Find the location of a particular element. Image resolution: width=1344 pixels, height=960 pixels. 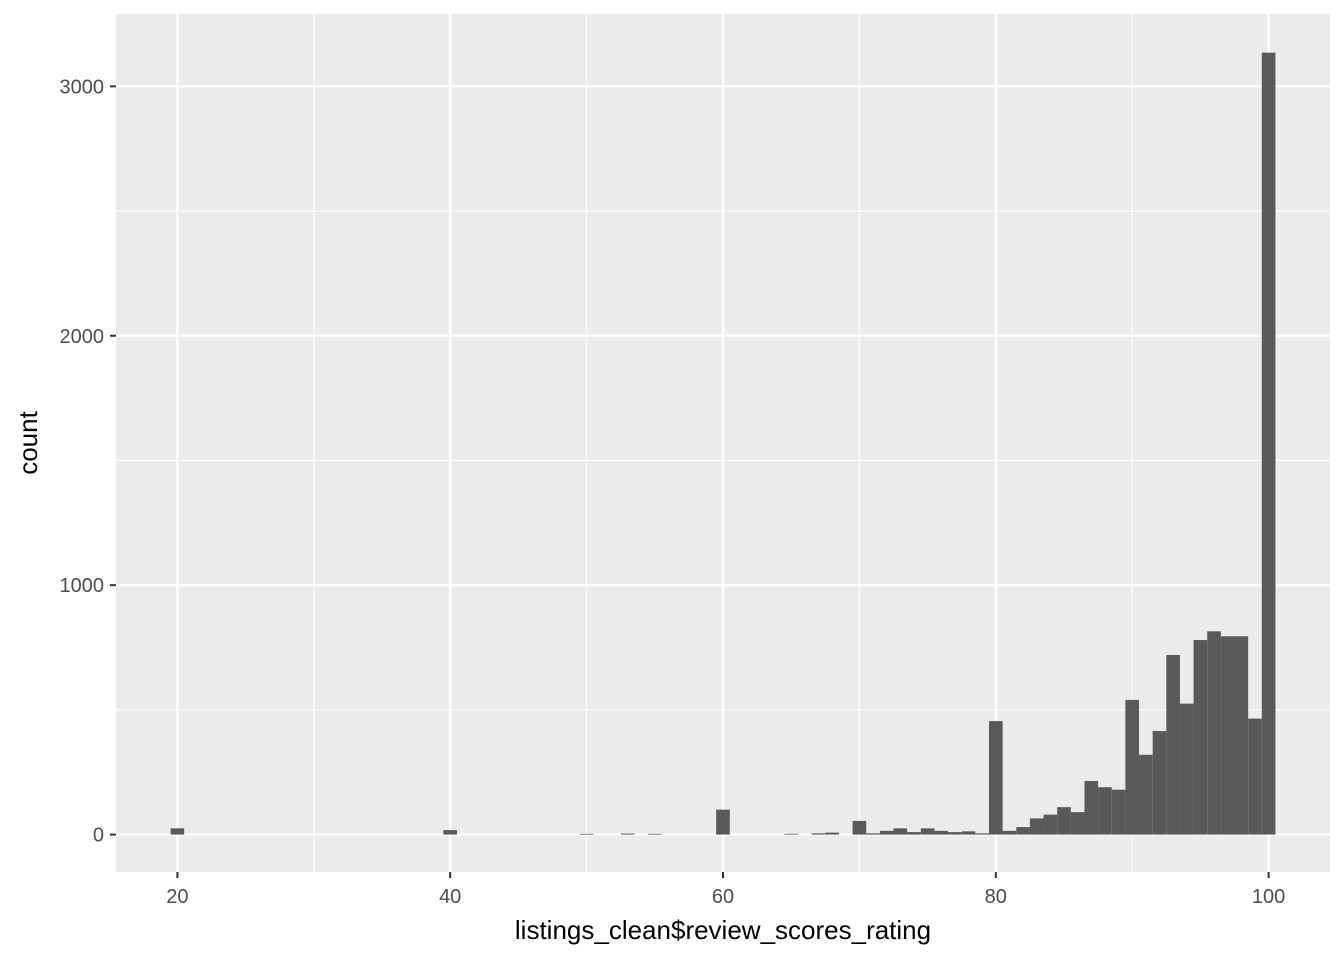

y-tick-label: 2000 is located at coordinates (82, 337).